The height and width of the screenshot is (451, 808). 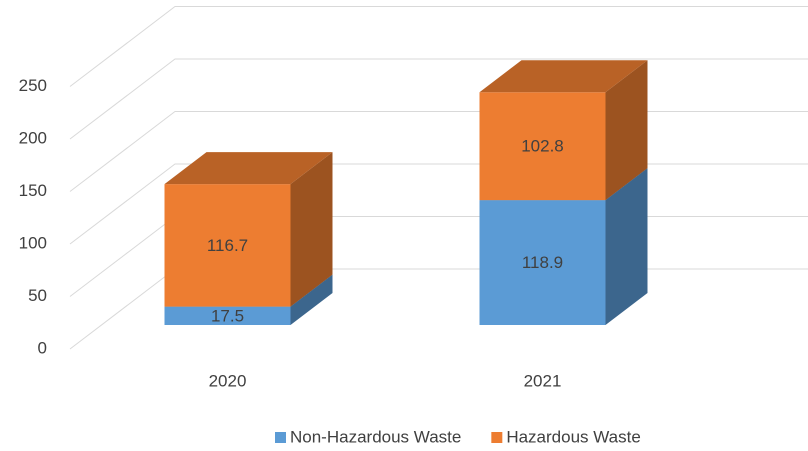 What do you see at coordinates (33, 85) in the screenshot?
I see `y-tick-label: 250` at bounding box center [33, 85].